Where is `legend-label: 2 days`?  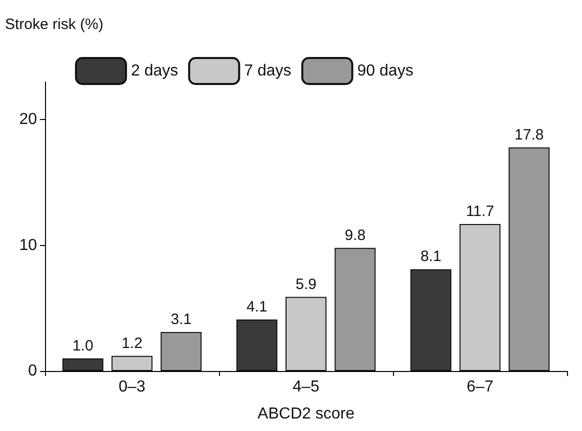
legend-label: 2 days is located at coordinates (154, 71).